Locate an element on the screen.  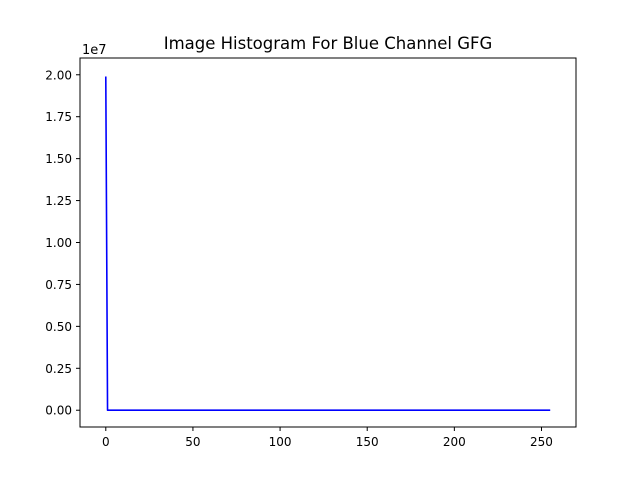
y-tick-label: 2.00 is located at coordinates (58, 75).